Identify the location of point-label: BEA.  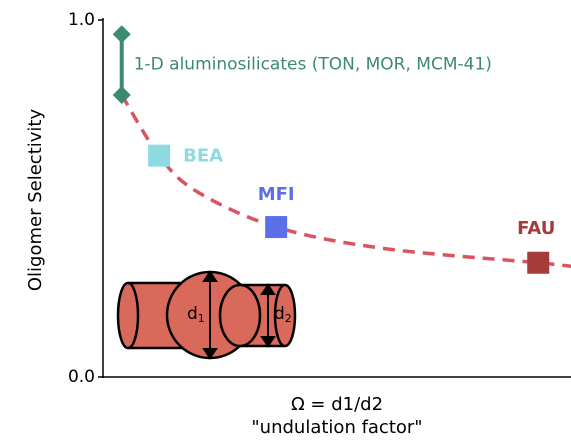
(203, 156).